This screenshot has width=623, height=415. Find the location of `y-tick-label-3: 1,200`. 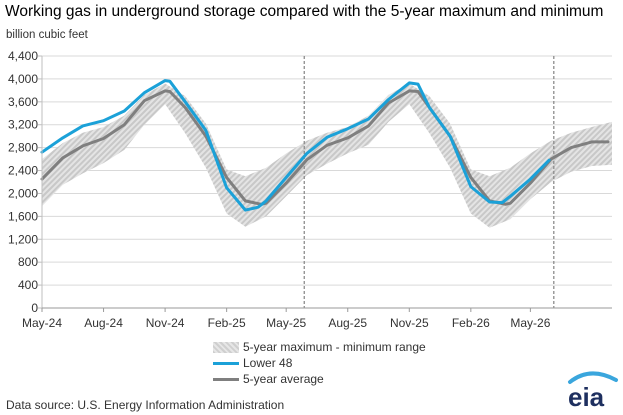

y-tick-label-3: 1,200 is located at coordinates (23, 239).